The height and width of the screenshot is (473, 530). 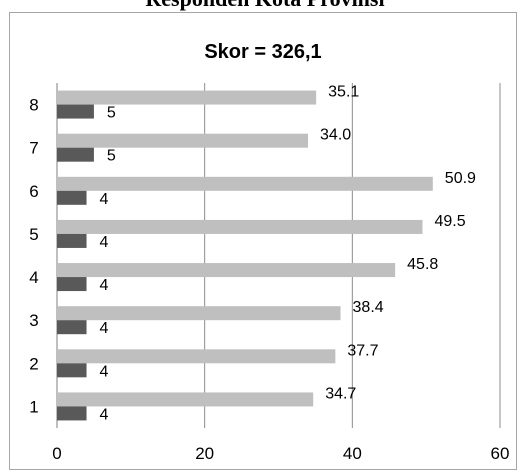 What do you see at coordinates (280, 453) in the screenshot?
I see `x-tick-labels: 0 20 40 60` at bounding box center [280, 453].